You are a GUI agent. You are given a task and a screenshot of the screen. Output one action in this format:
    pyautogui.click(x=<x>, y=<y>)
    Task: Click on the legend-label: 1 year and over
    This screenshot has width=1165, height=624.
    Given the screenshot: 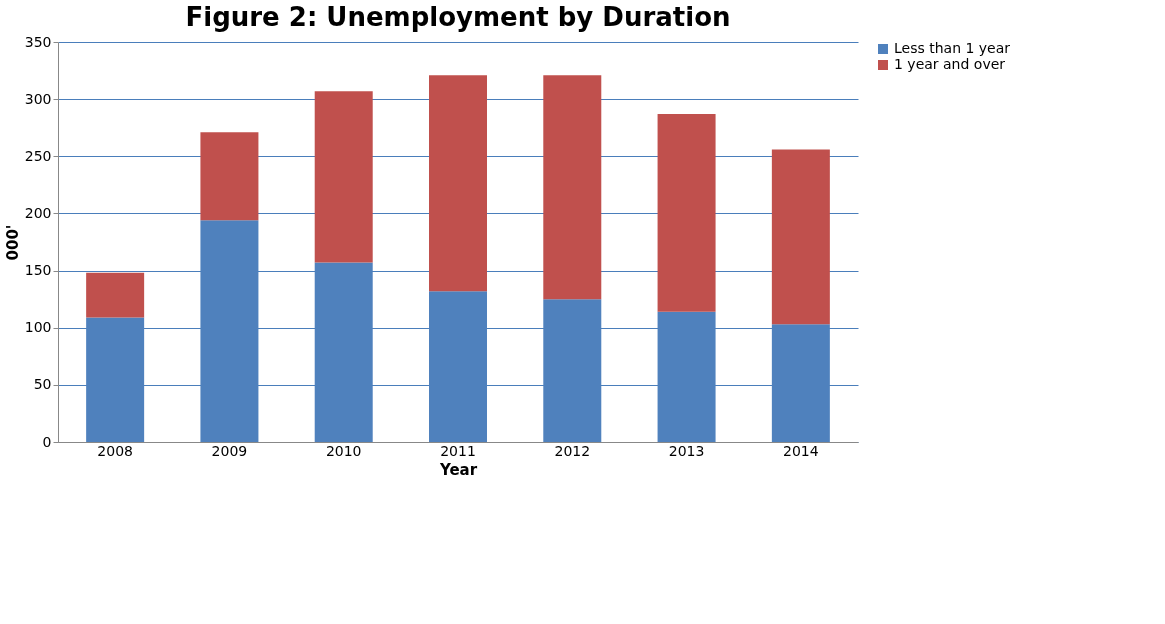 What is the action you would take?
    pyautogui.click(x=950, y=64)
    